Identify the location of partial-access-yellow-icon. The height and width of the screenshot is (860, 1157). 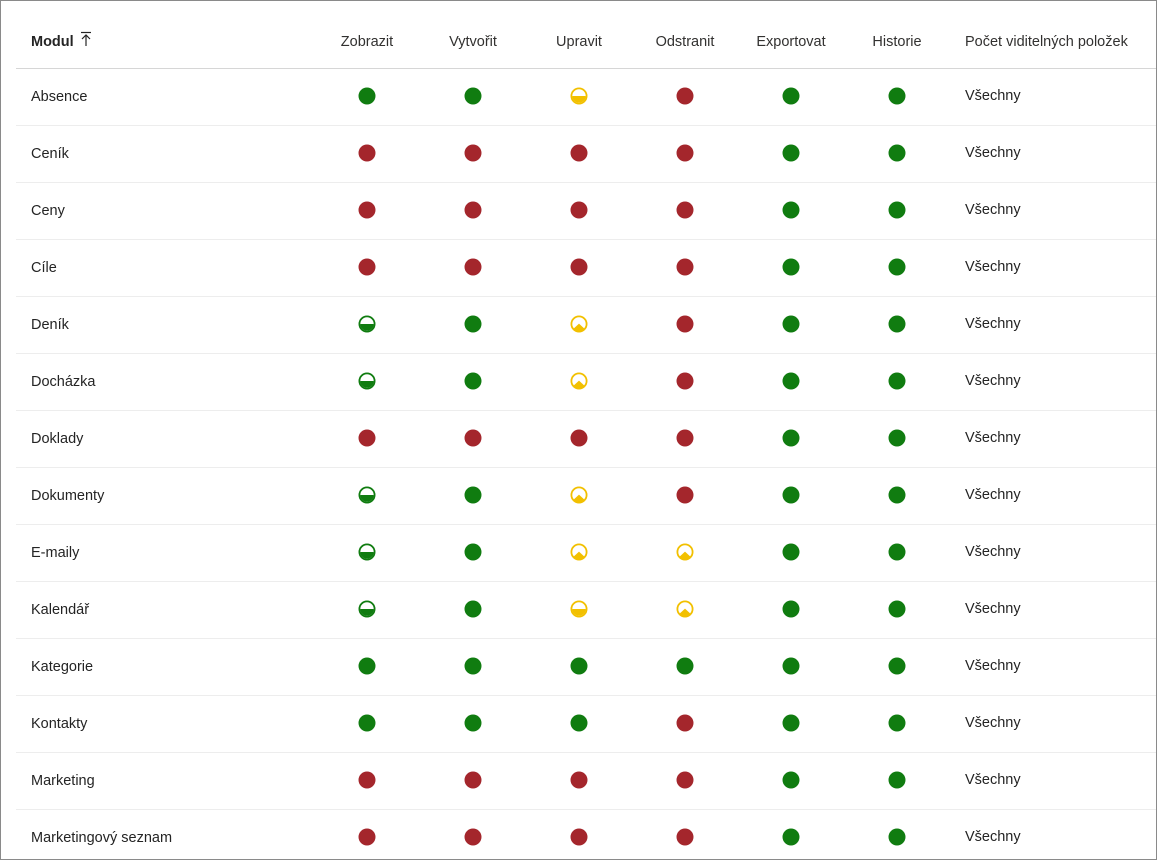
(579, 96).